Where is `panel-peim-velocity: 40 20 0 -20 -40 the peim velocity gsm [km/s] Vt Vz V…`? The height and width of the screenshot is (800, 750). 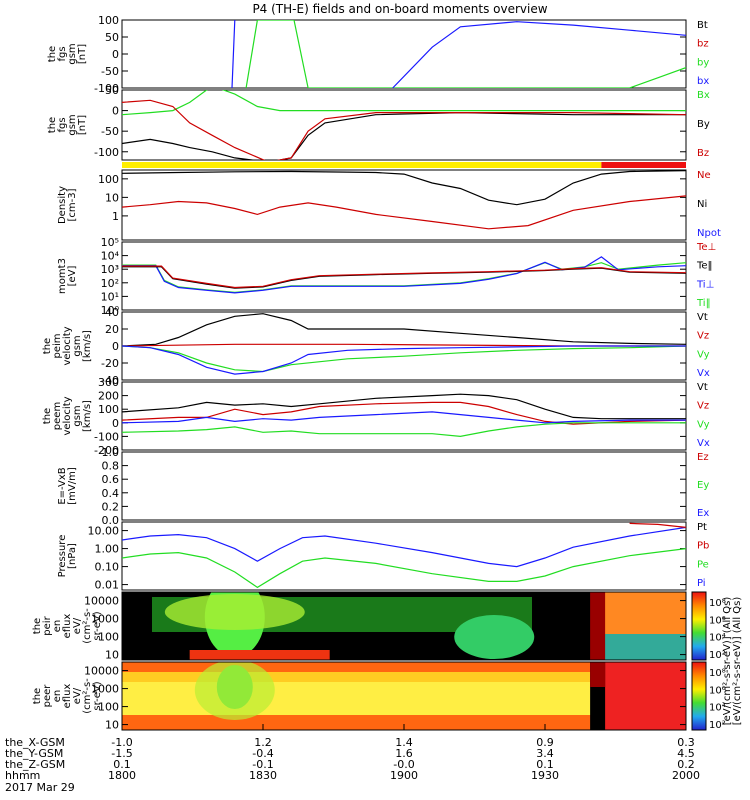 panel-peim-velocity: 40 20 0 -20 -40 the peim velocity gsm [km/s] Vt Vz V… is located at coordinates (376, 346).